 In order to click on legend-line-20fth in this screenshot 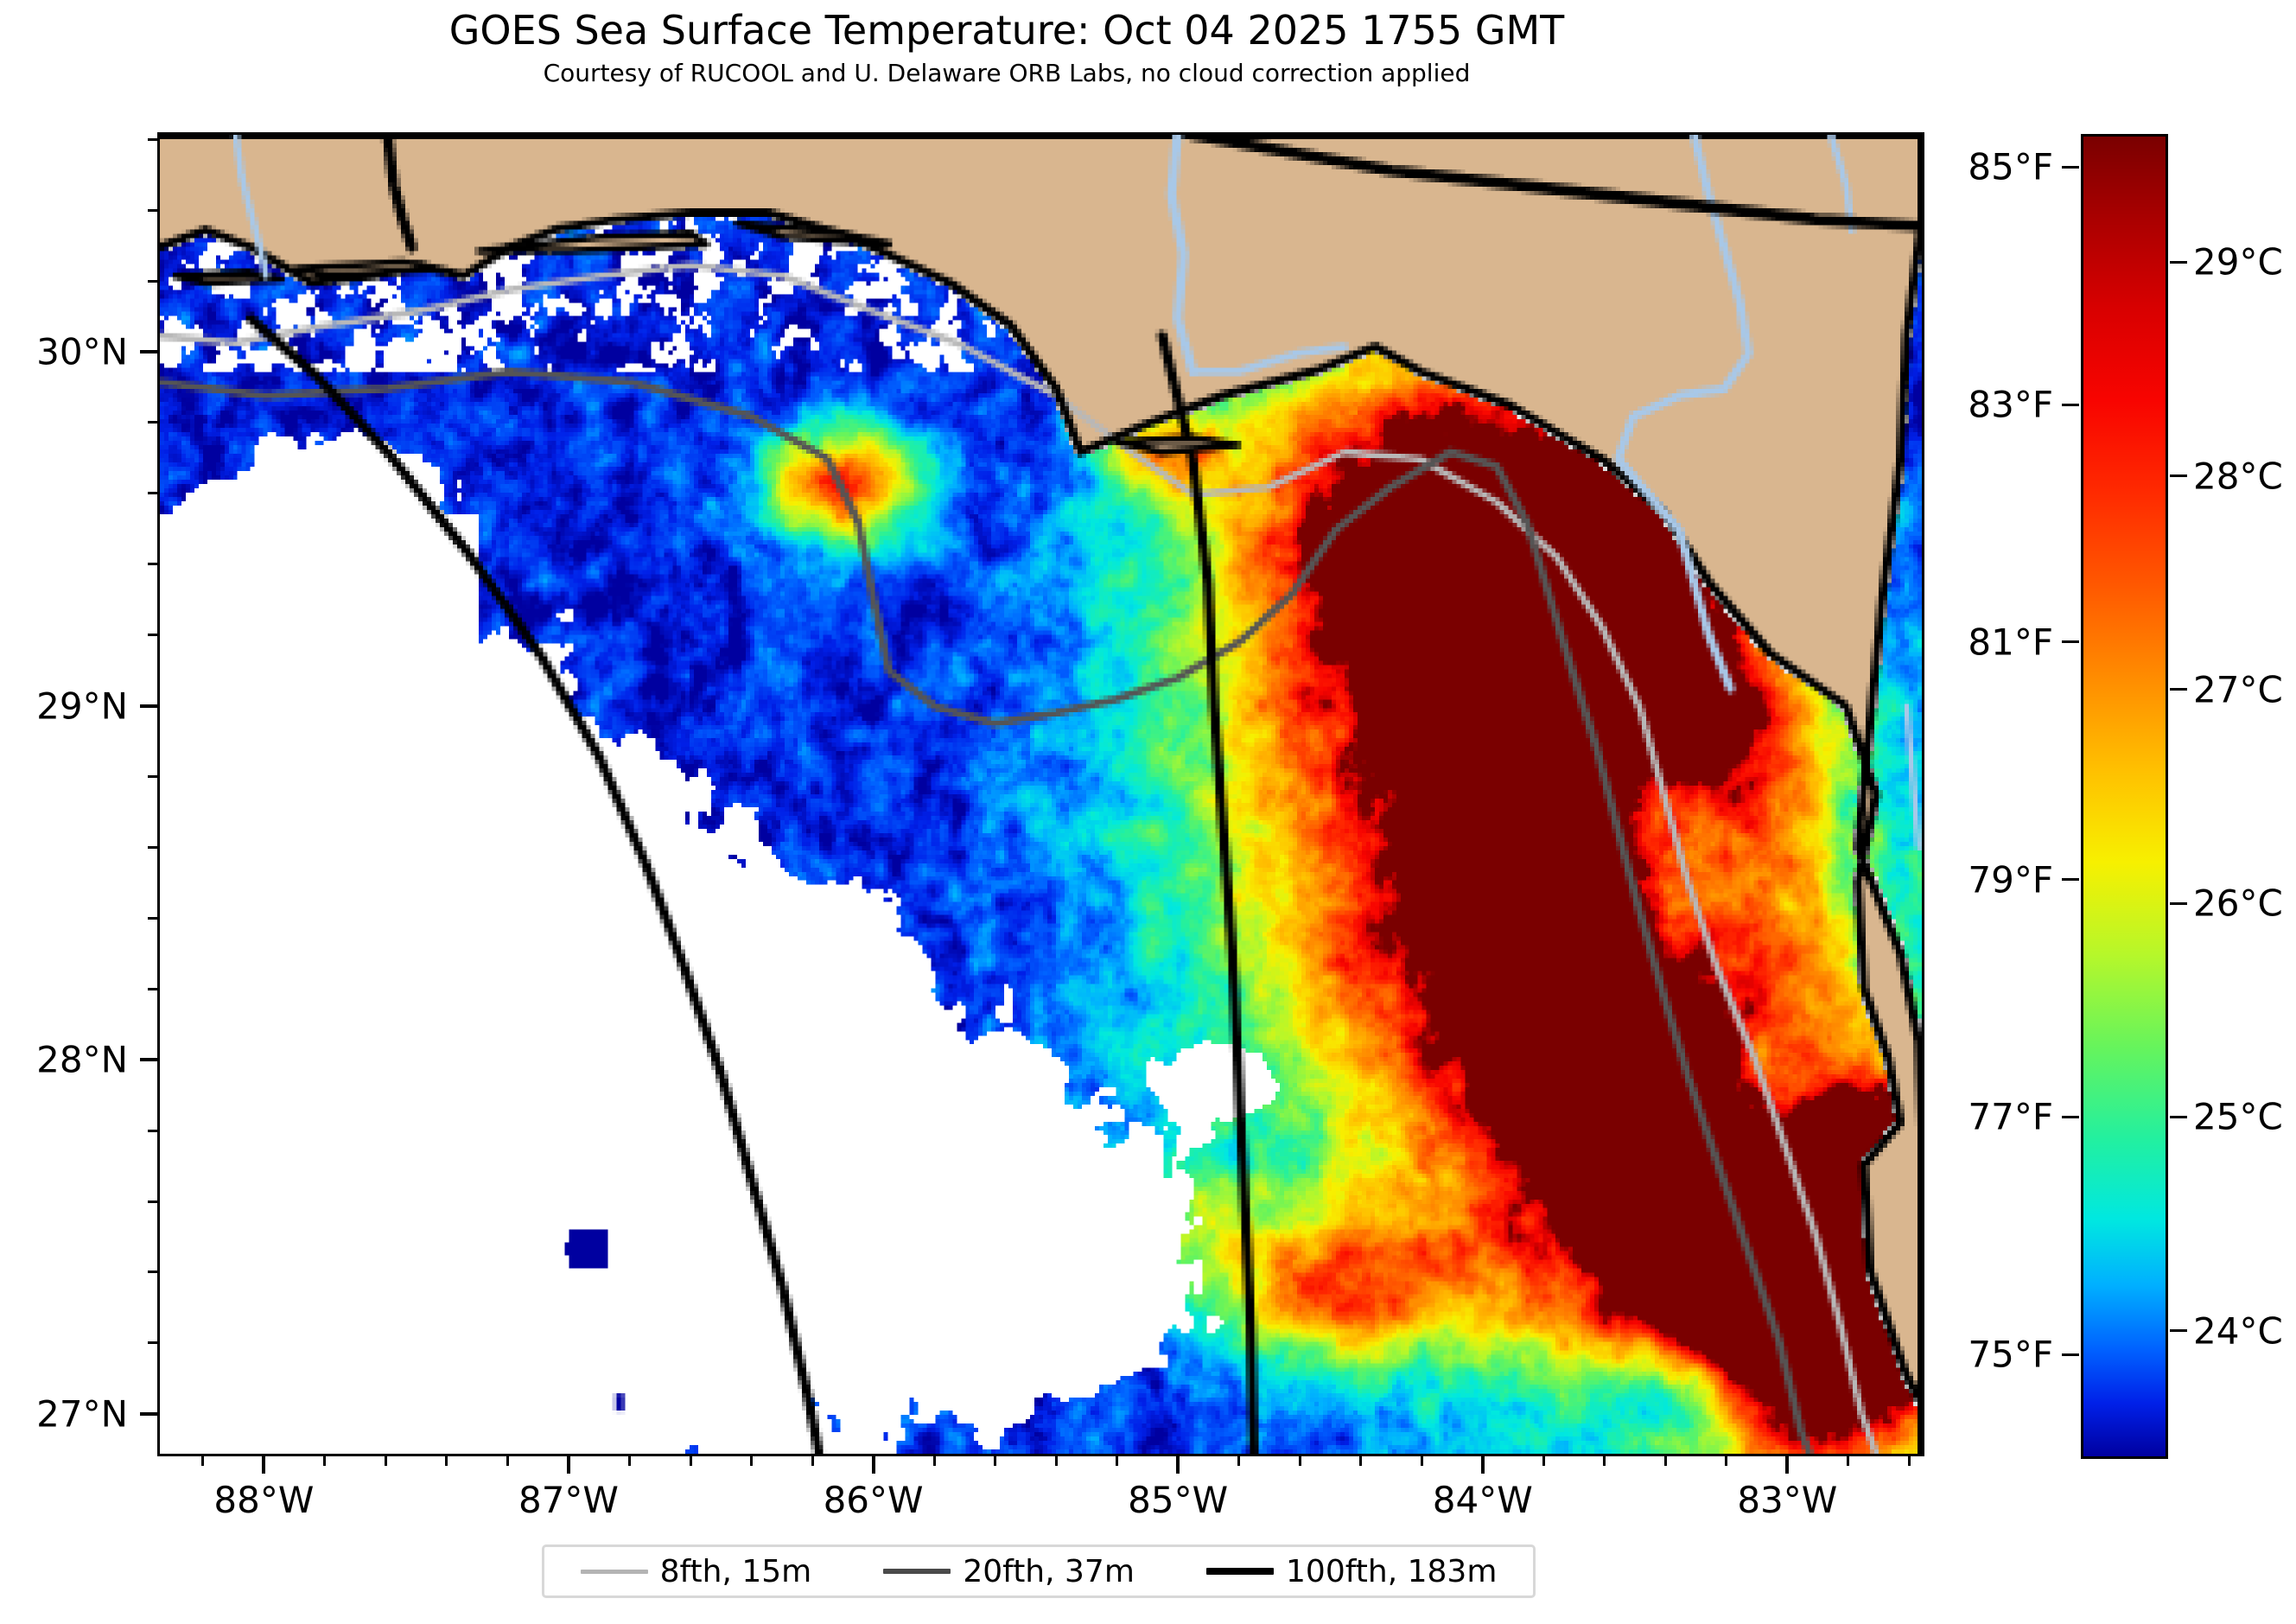, I will do `click(917, 1571)`.